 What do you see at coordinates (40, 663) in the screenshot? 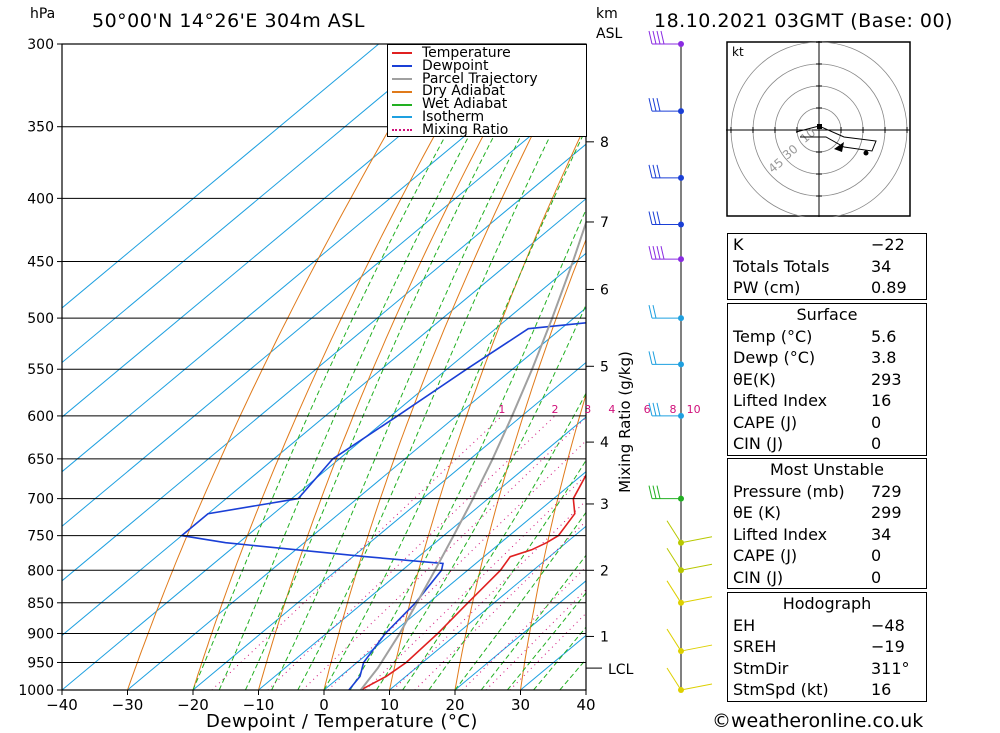
I see `pressure-tick-label: 950` at bounding box center [40, 663].